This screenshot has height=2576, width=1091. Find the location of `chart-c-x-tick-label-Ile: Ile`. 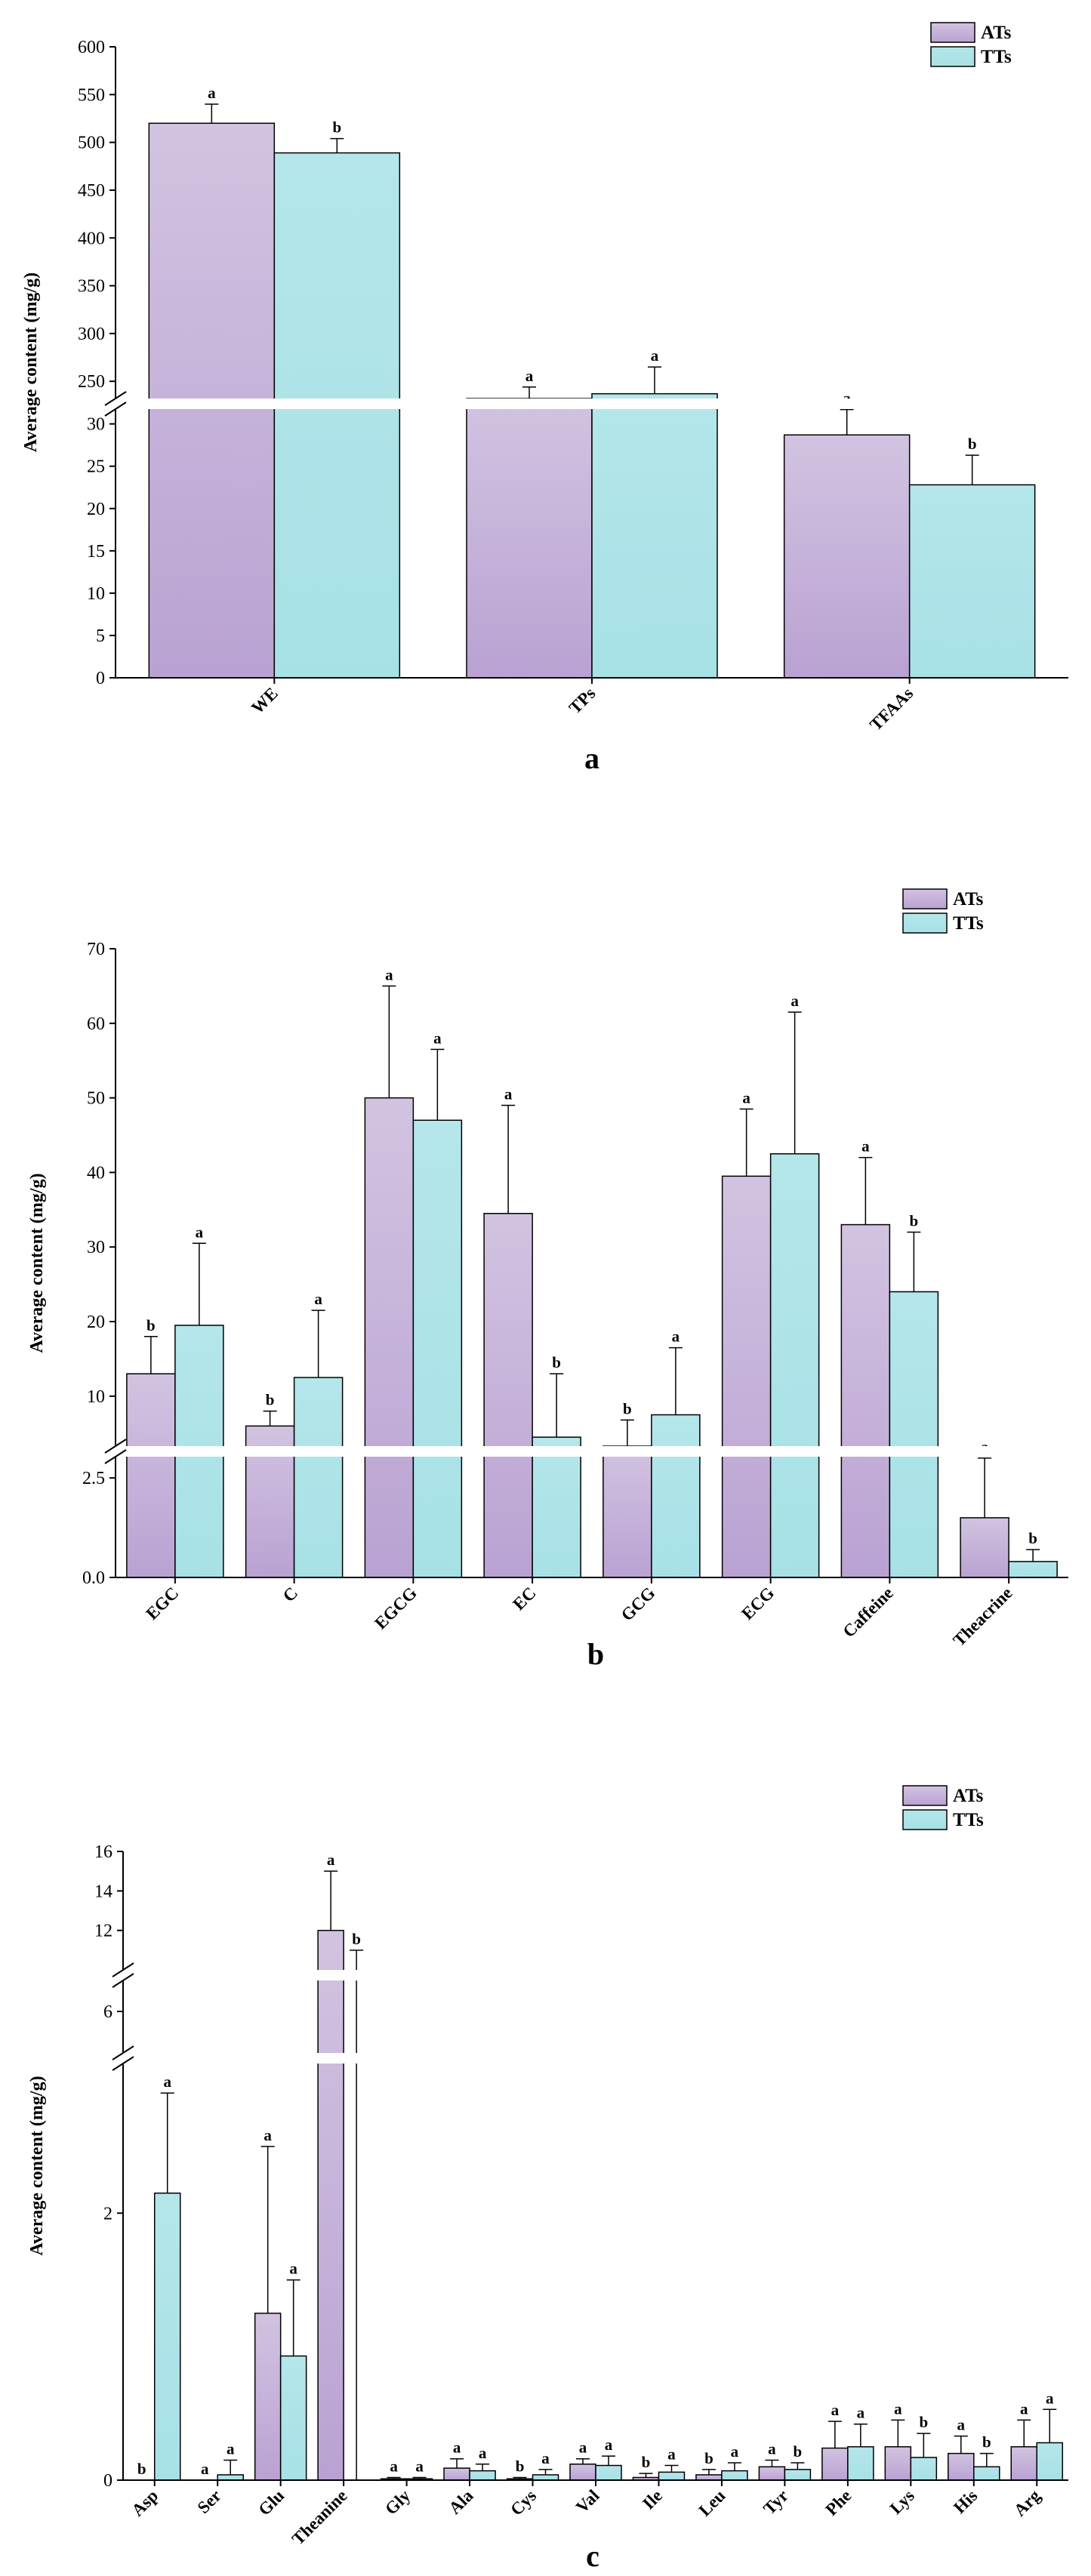

chart-c-x-tick-label-Ile: Ile is located at coordinates (652, 2499).